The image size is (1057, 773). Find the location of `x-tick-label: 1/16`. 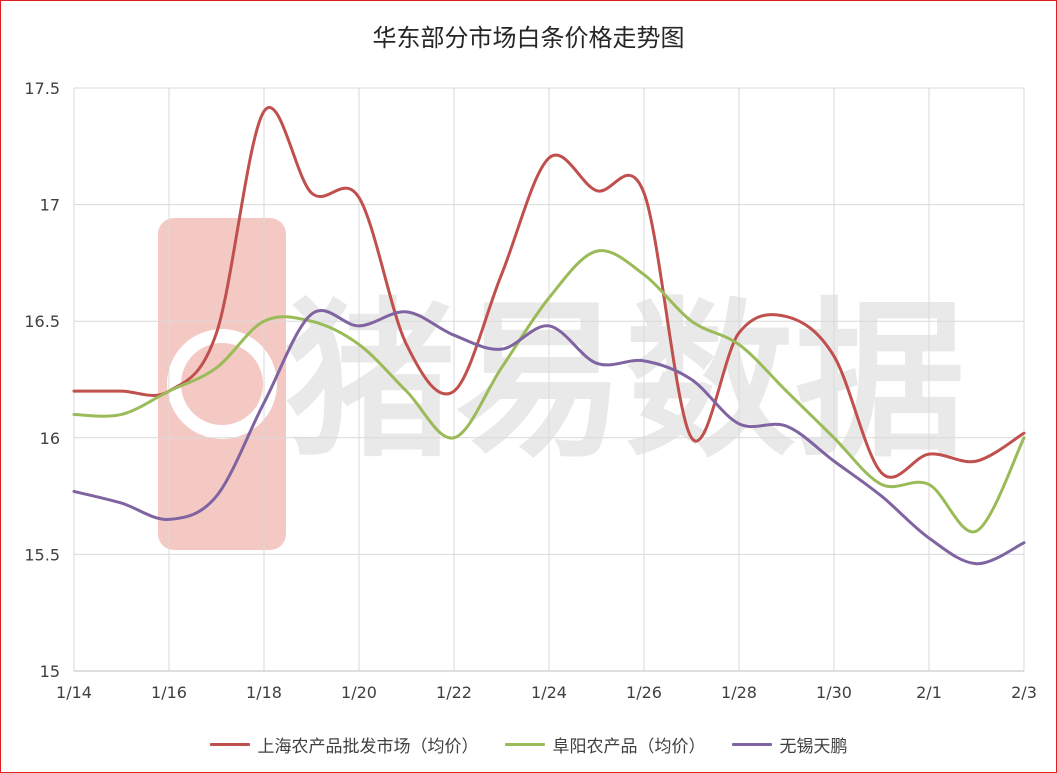

x-tick-label: 1/16 is located at coordinates (169, 692).